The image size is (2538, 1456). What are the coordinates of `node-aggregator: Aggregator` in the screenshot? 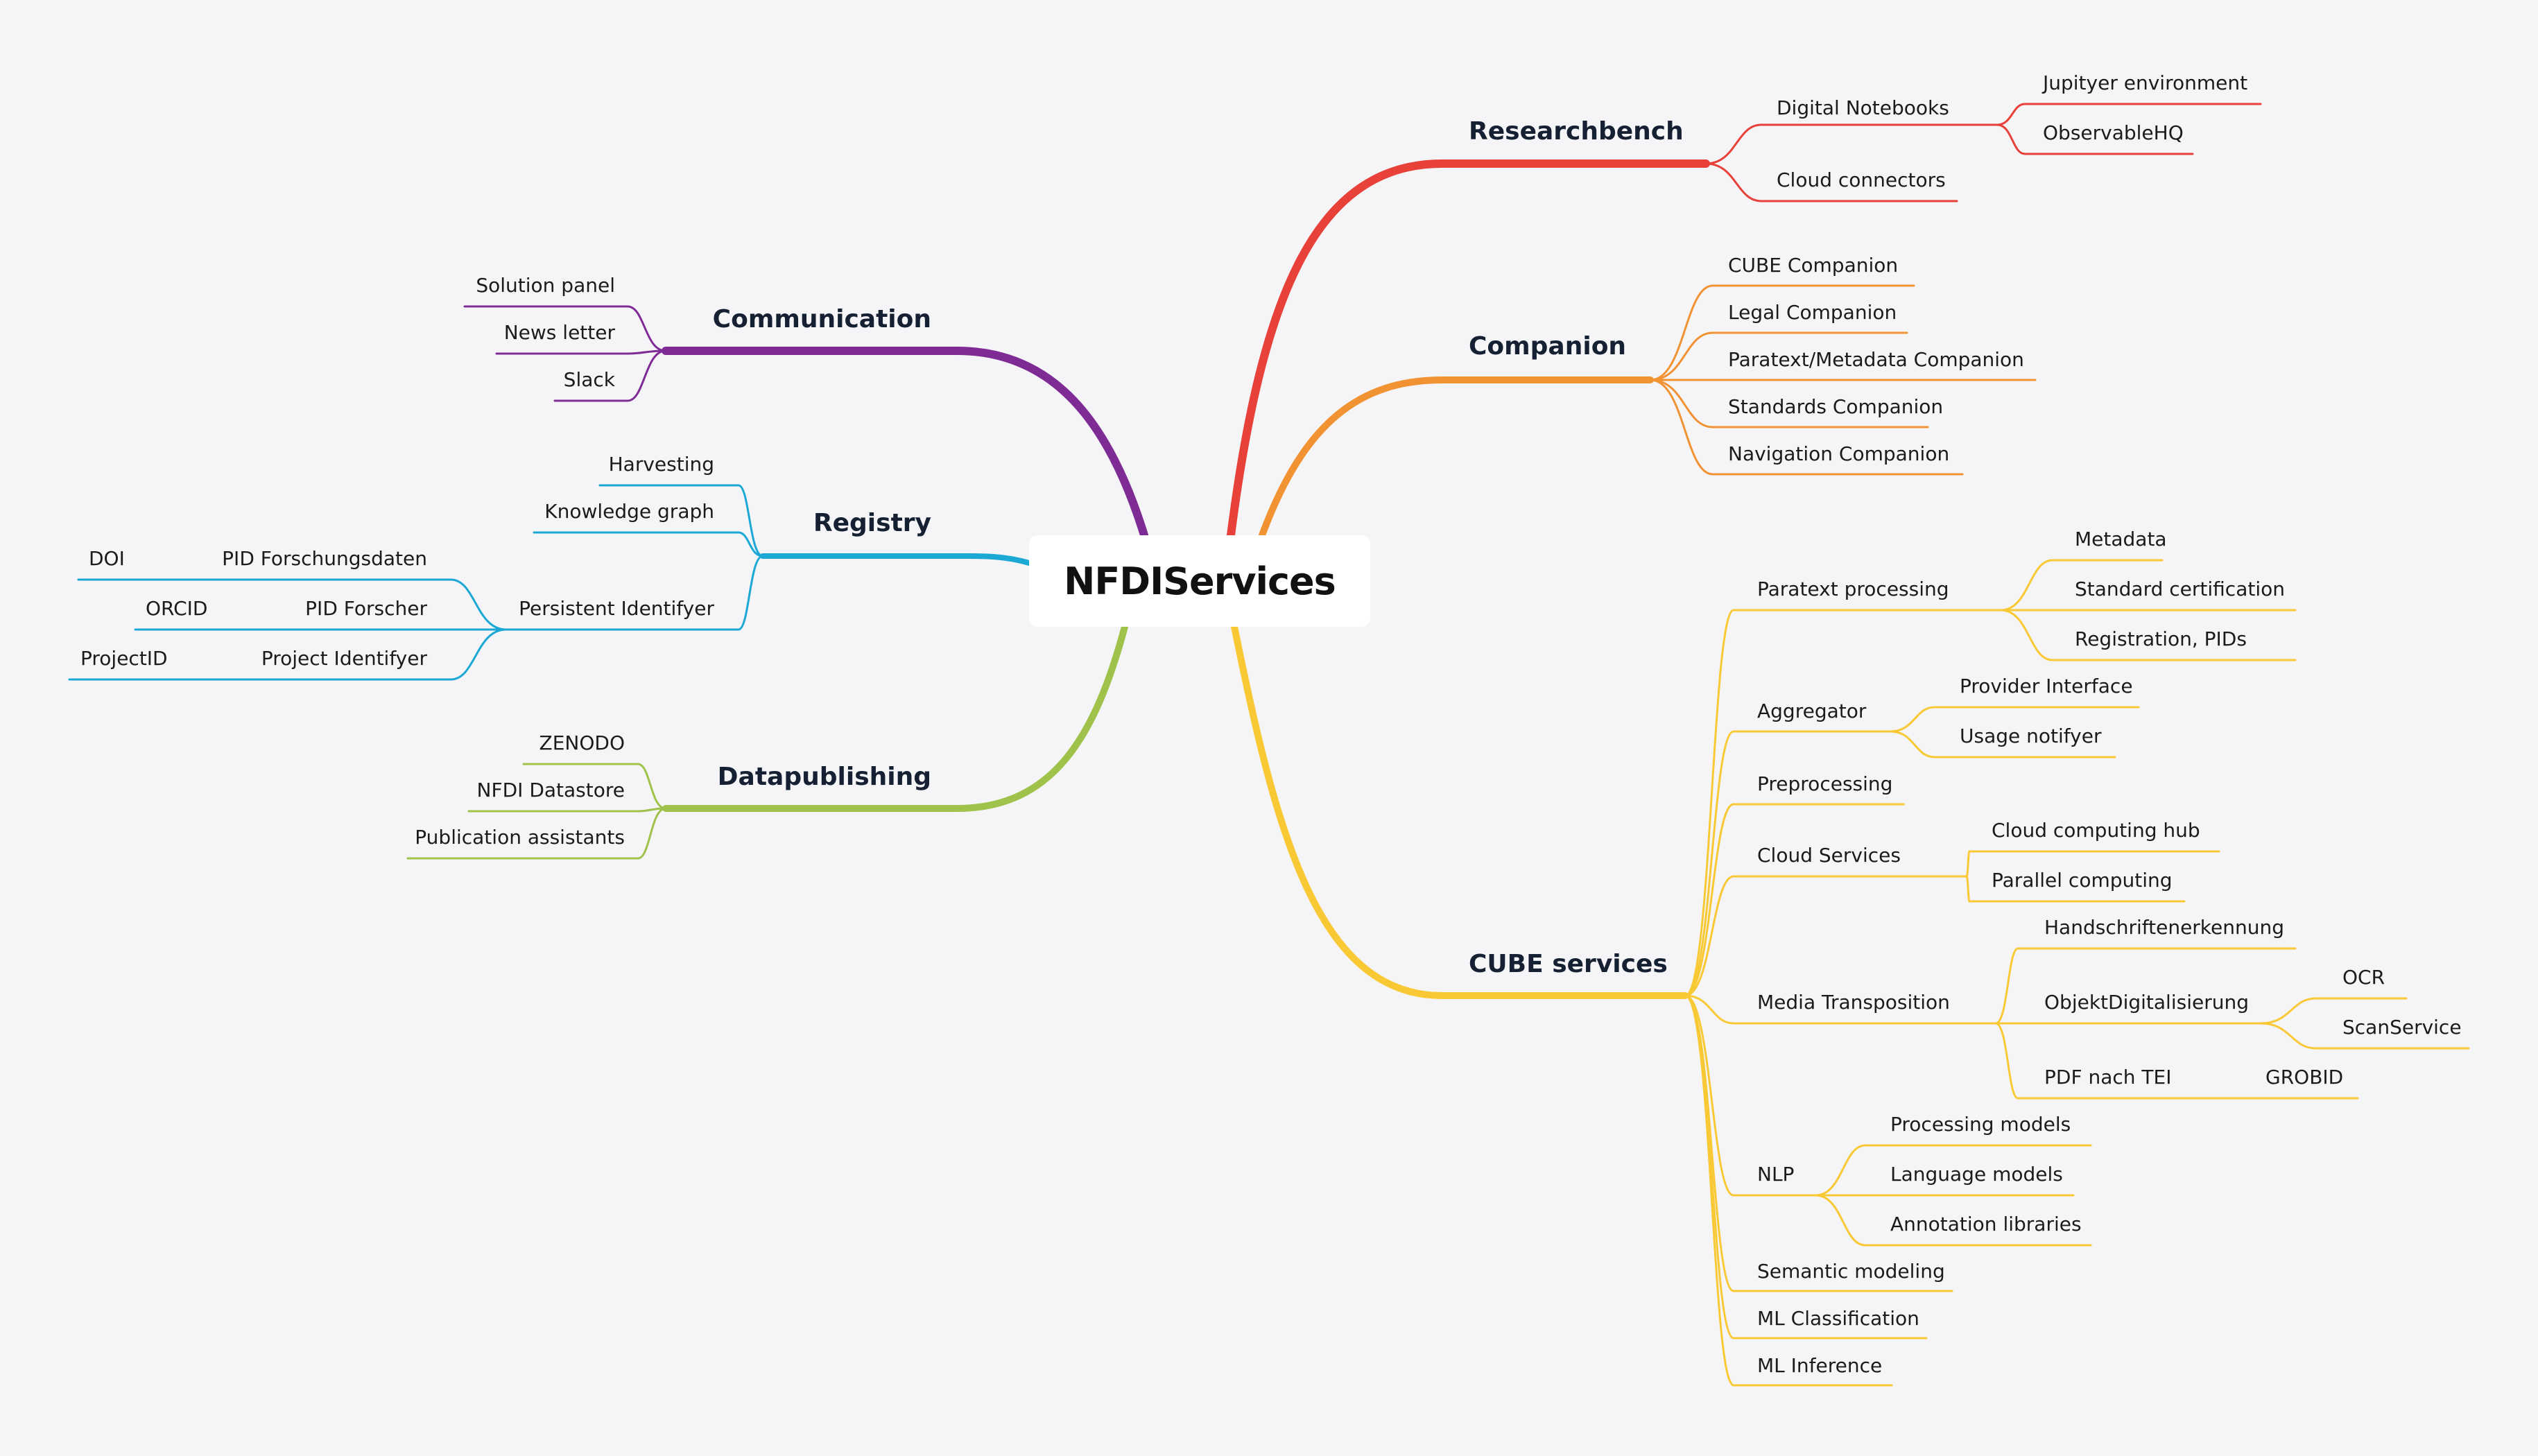 It's located at (1812, 711).